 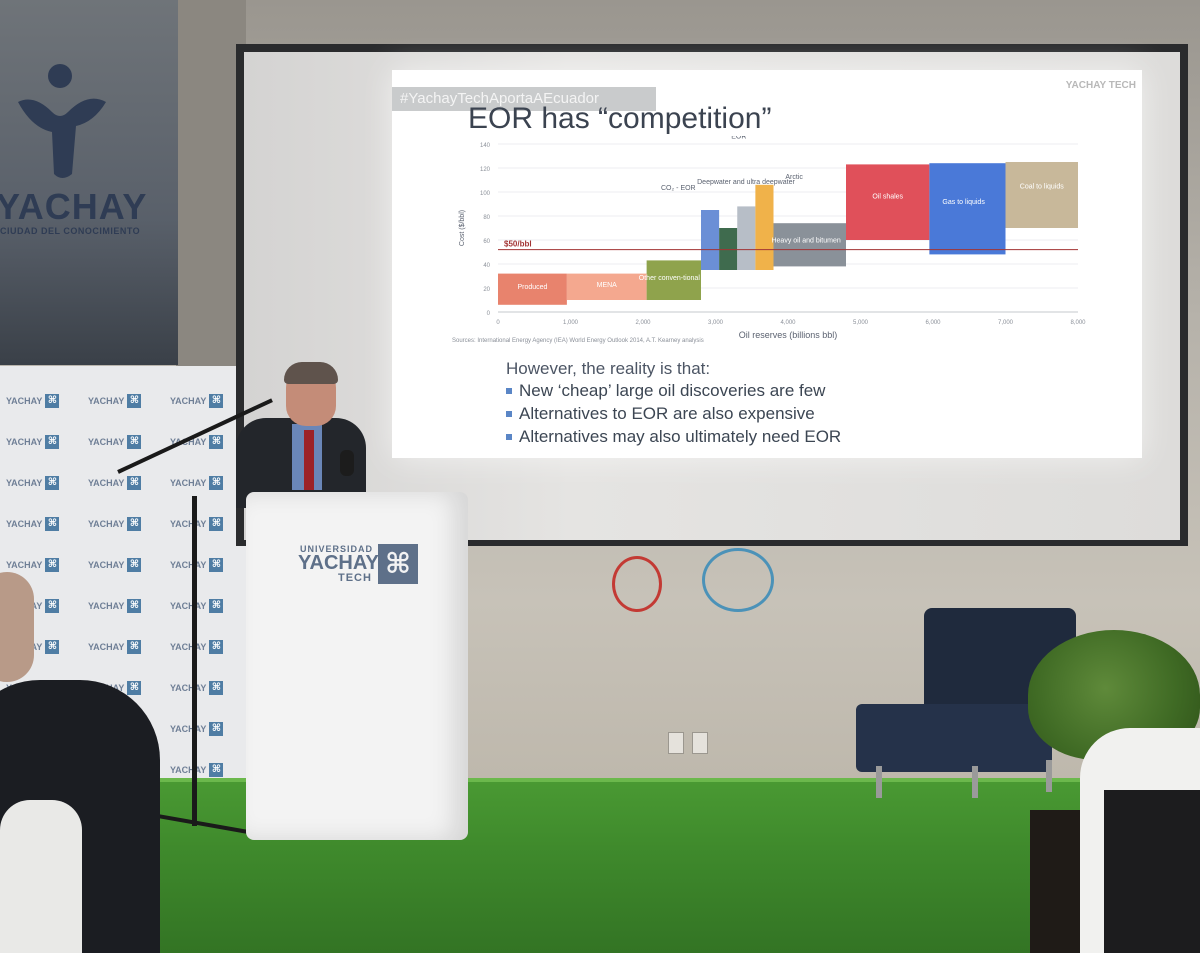 What do you see at coordinates (738, 580) in the screenshot?
I see `blue-cable-coil` at bounding box center [738, 580].